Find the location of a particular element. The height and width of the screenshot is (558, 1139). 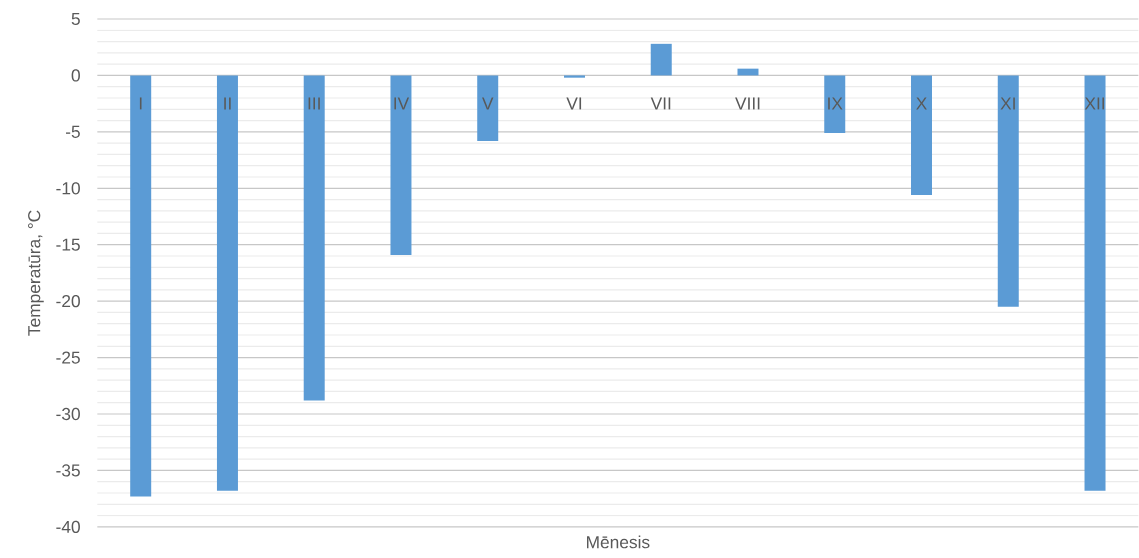

x-tick-label: I is located at coordinates (140, 103).